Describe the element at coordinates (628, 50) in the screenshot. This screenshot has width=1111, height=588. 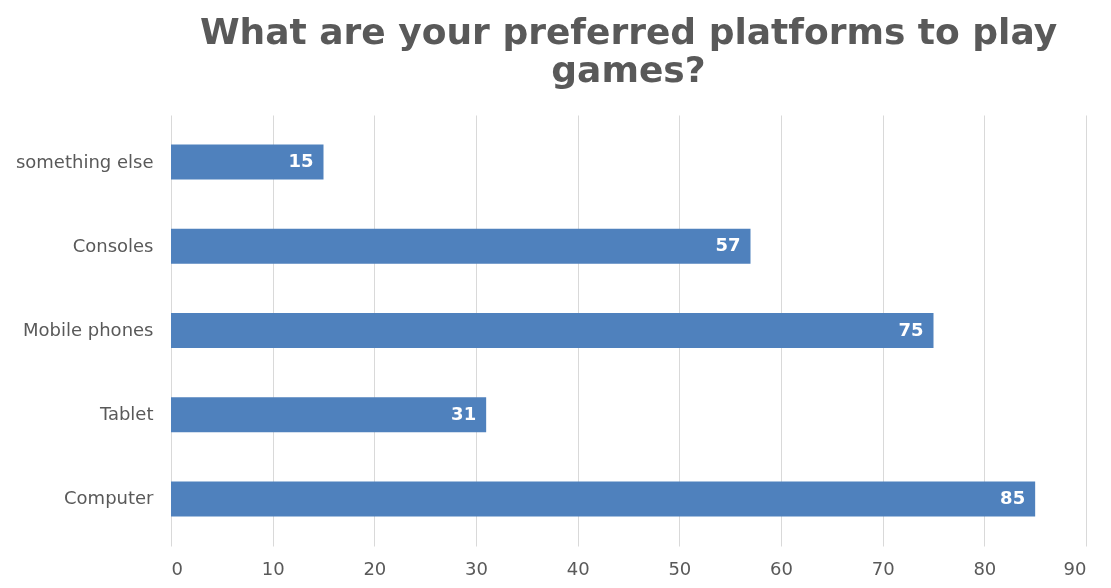
I see `chart-title: What are your preferred platforms to play games?` at that location.